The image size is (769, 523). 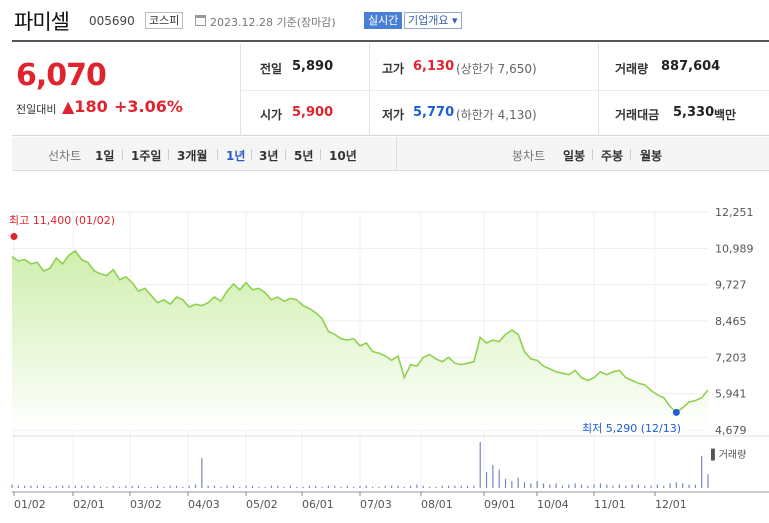 What do you see at coordinates (694, 112) in the screenshot?
I see `amount-value: 5,330` at bounding box center [694, 112].